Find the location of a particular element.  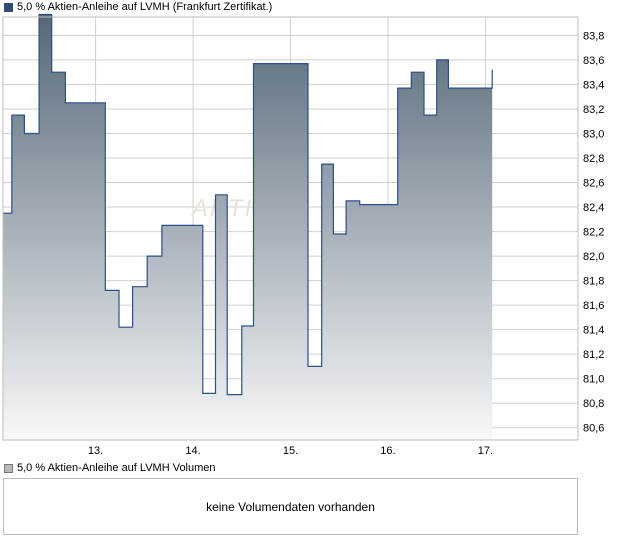

x-tick-label: 15. is located at coordinates (290, 451).